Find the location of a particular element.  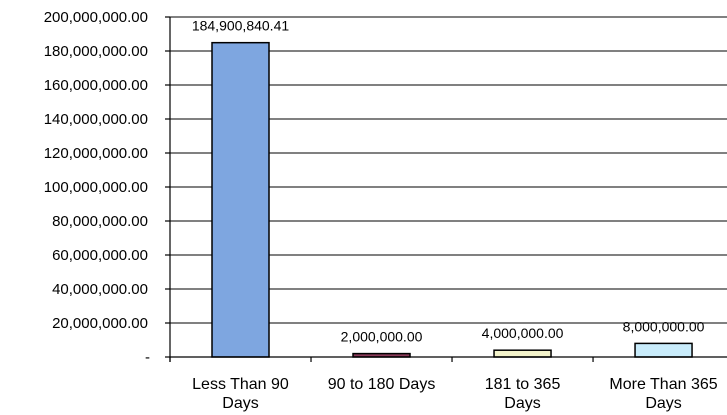

y-tick-label: 40,000,000.00 is located at coordinates (100, 289).